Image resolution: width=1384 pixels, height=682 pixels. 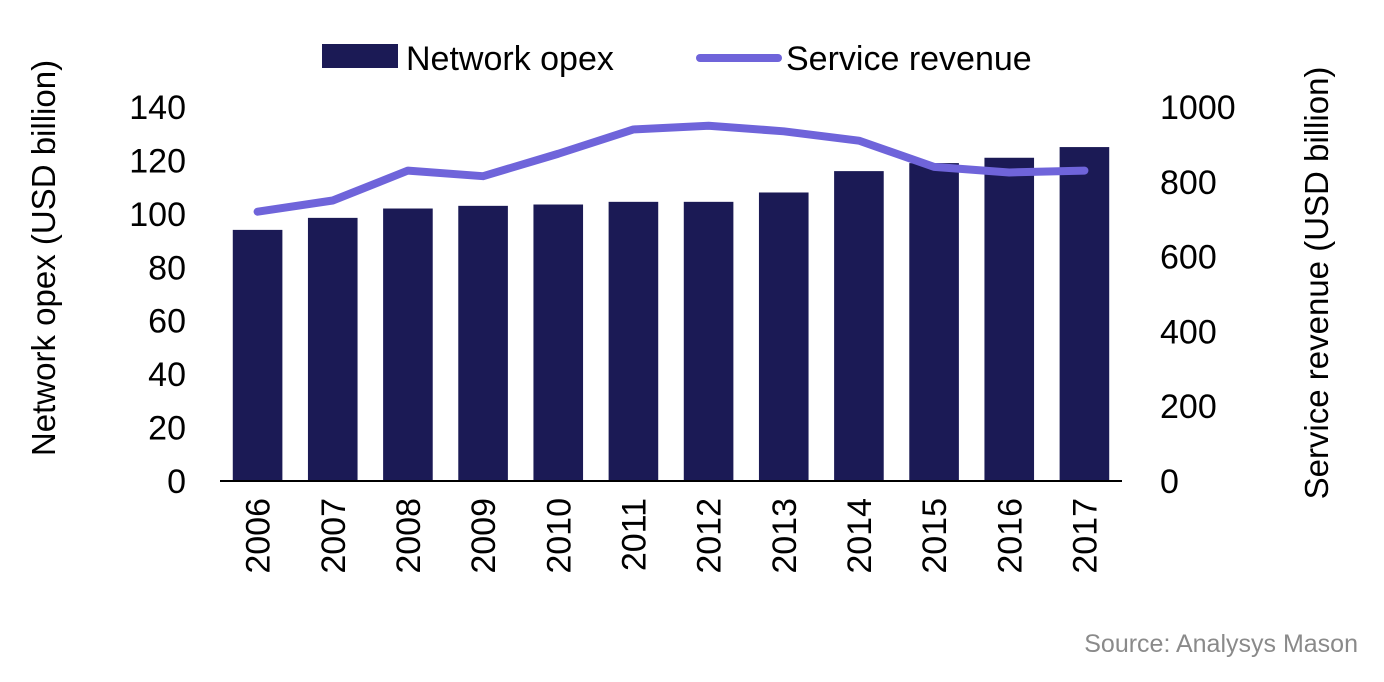 What do you see at coordinates (1085, 536) in the screenshot?
I see `x-tick-label: 2017` at bounding box center [1085, 536].